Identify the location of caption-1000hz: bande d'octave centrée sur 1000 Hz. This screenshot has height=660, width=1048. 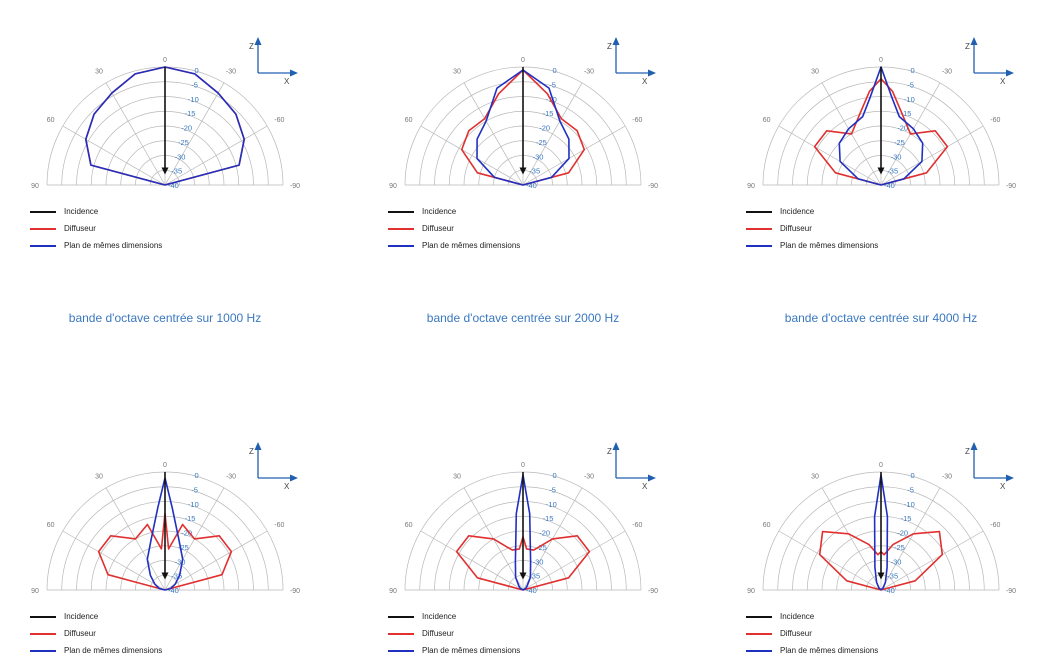
(165, 318).